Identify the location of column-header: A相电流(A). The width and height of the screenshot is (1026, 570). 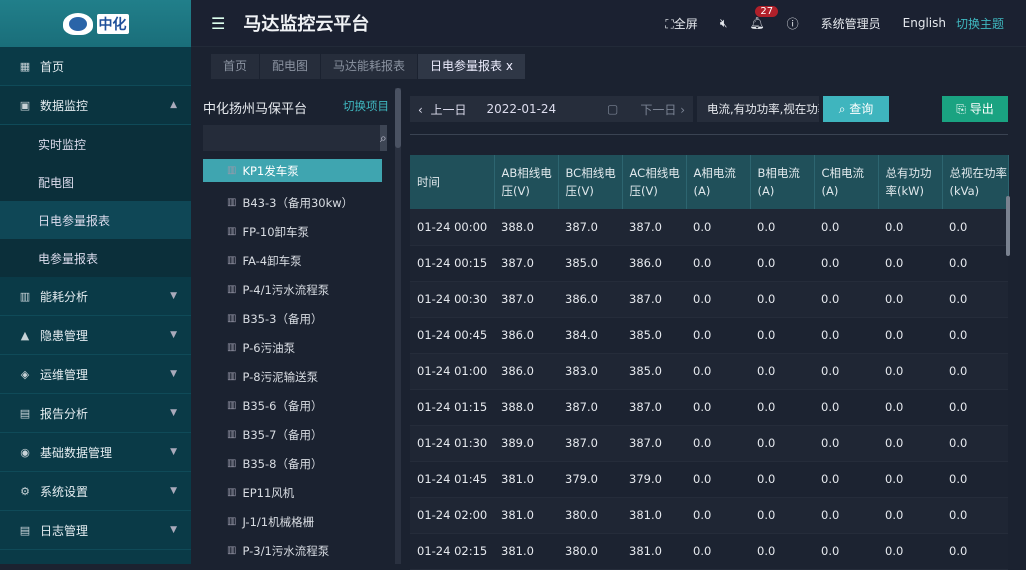
(718, 182).